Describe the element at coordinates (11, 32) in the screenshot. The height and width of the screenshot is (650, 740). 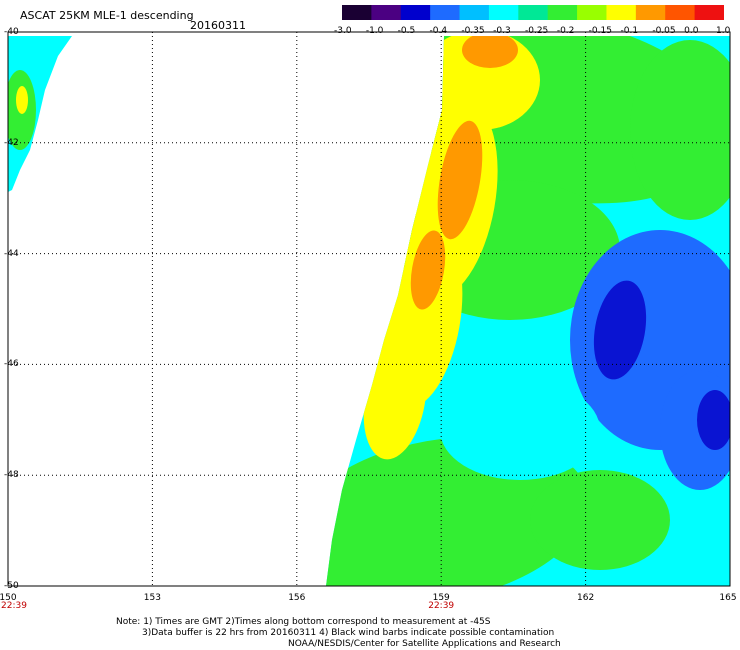
I see `latitude-label: -40` at that location.